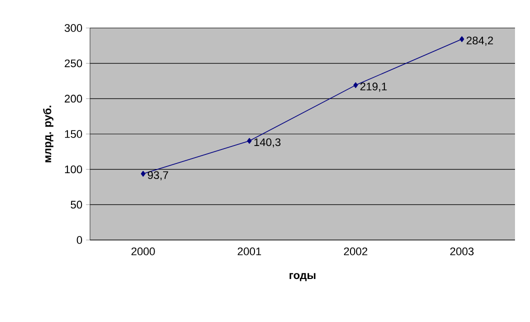 This screenshot has width=530, height=322. What do you see at coordinates (48, 134) in the screenshot?
I see `y-axis-title: млрд. руб.` at bounding box center [48, 134].